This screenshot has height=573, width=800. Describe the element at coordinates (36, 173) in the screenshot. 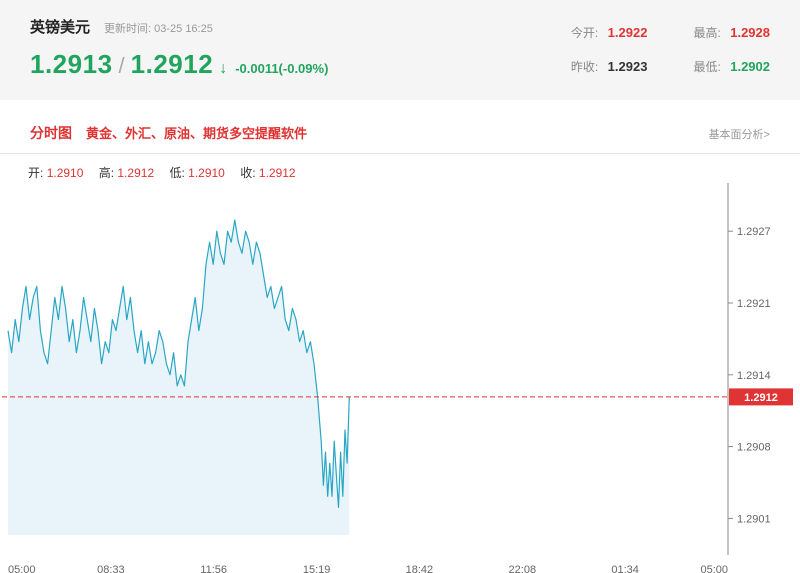

I see `open-label: 开:` at that location.